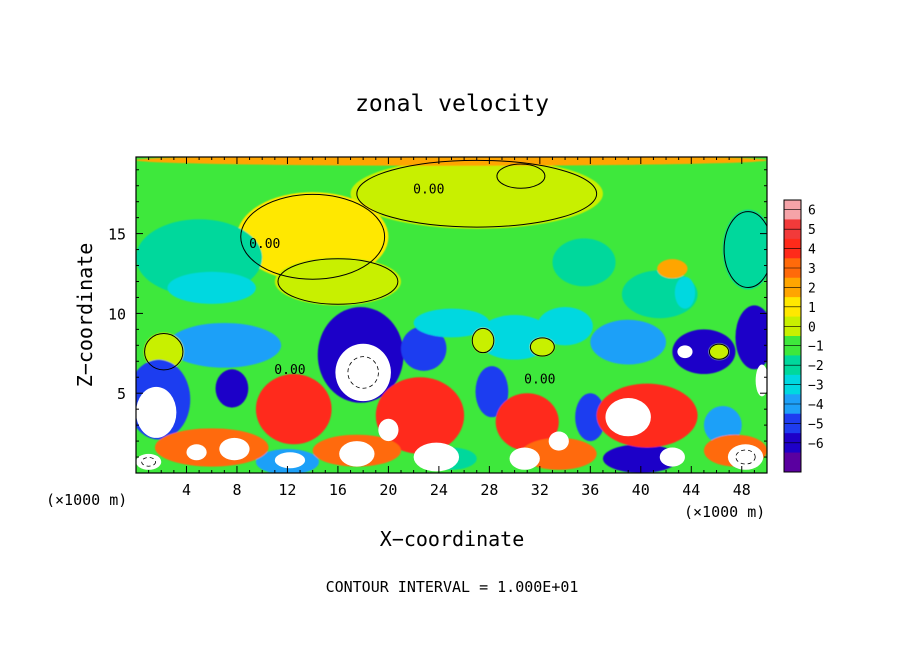 Image resolution: width=904 pixels, height=658 pixels. What do you see at coordinates (186, 490) in the screenshot?
I see `x-tick-label-0: 4` at bounding box center [186, 490].